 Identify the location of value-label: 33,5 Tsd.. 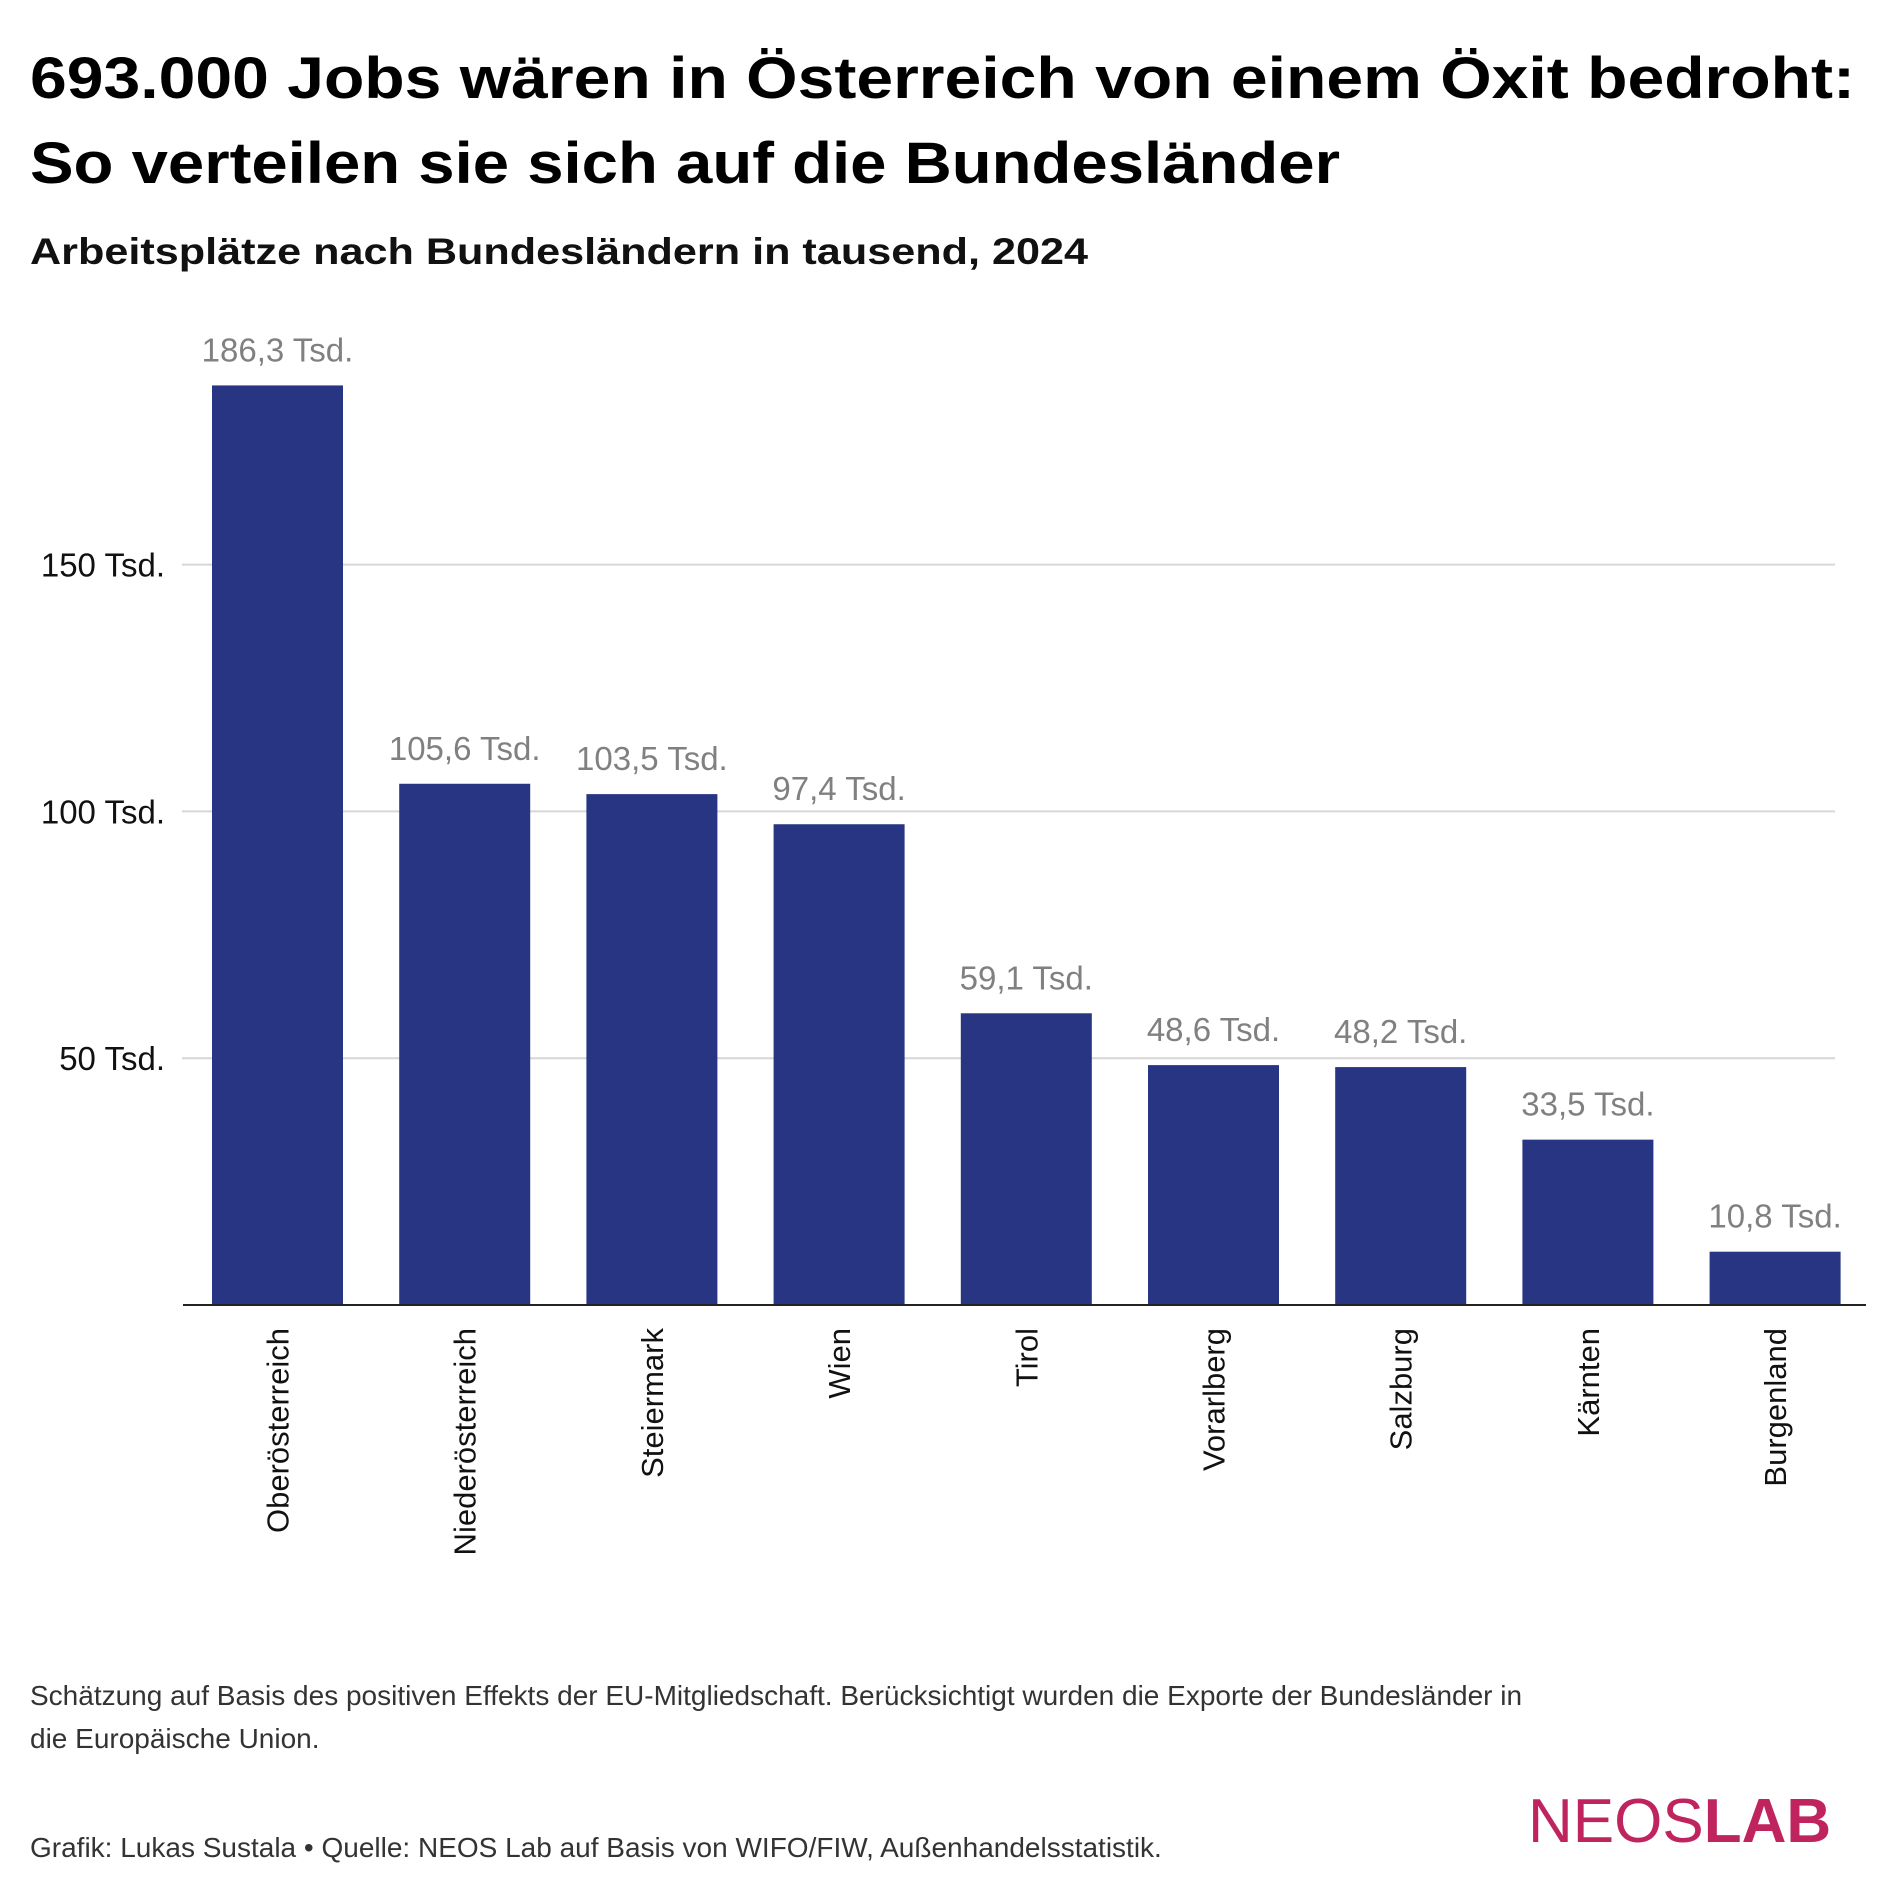
(1587, 1104).